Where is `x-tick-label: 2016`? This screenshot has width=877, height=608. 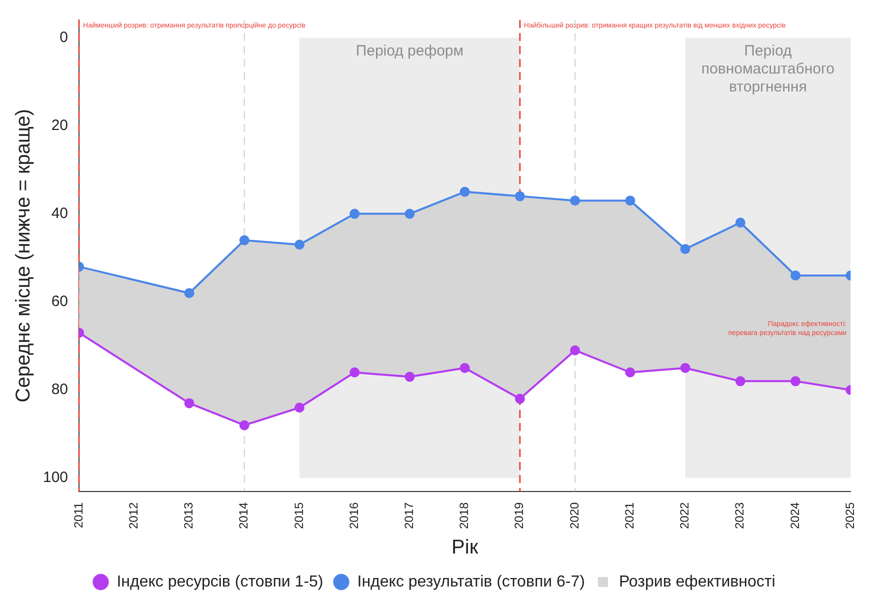
x-tick-label: 2016 is located at coordinates (353, 516).